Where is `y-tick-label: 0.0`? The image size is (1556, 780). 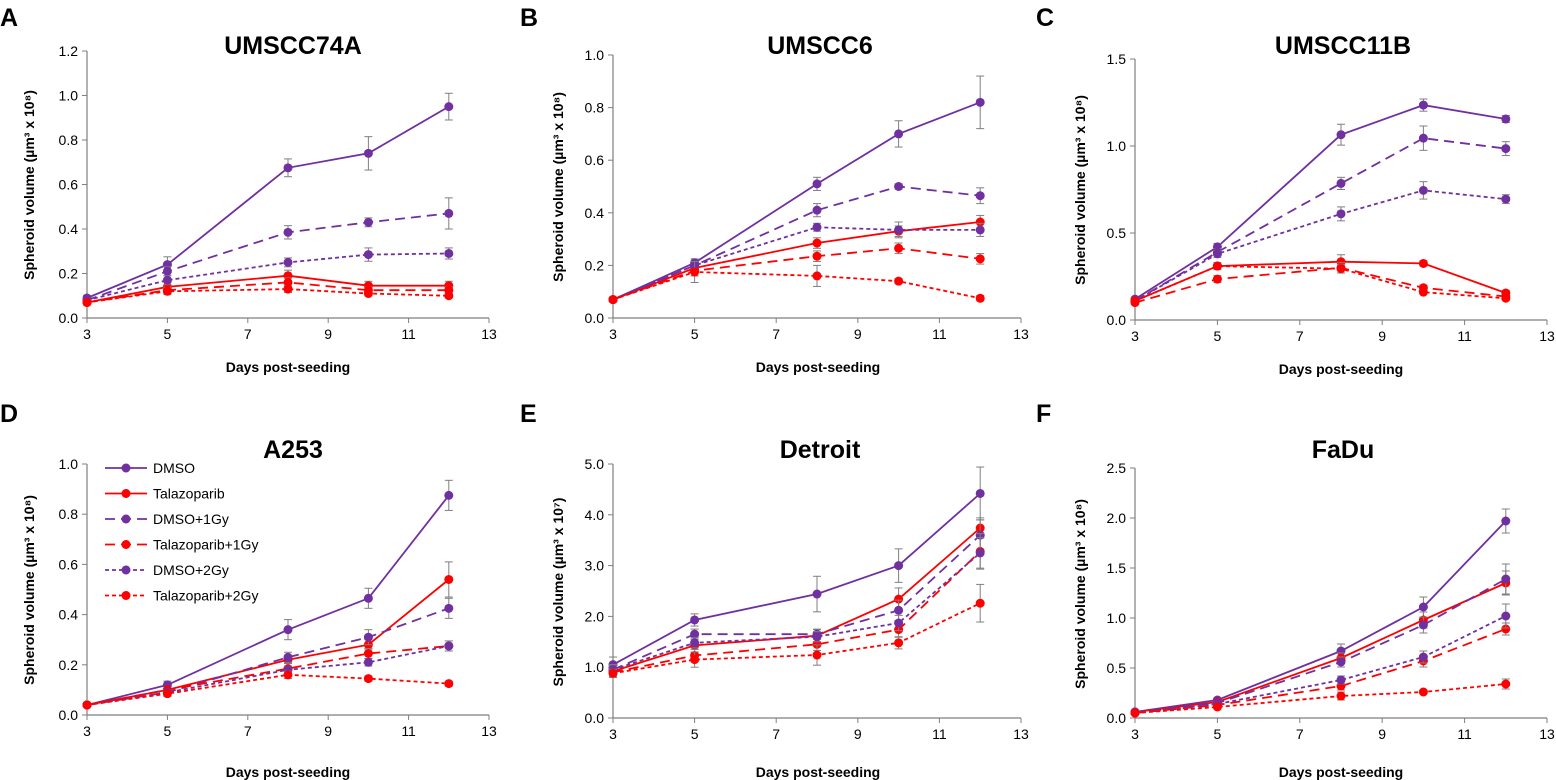
y-tick-label: 0.0 is located at coordinates (595, 718).